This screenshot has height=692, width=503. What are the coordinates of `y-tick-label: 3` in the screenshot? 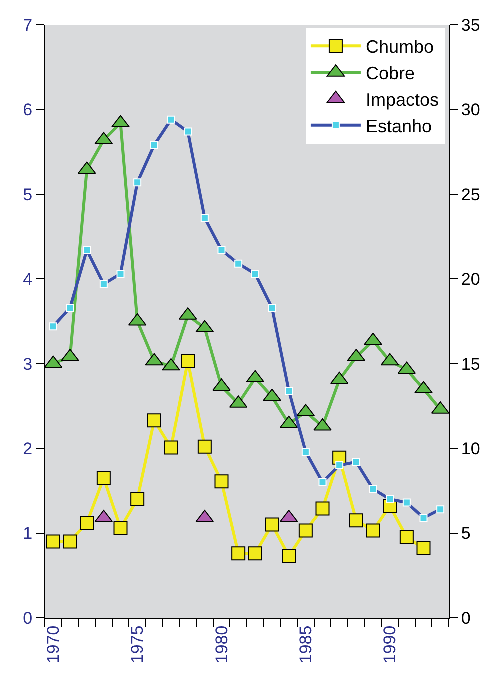 It's located at (28, 364).